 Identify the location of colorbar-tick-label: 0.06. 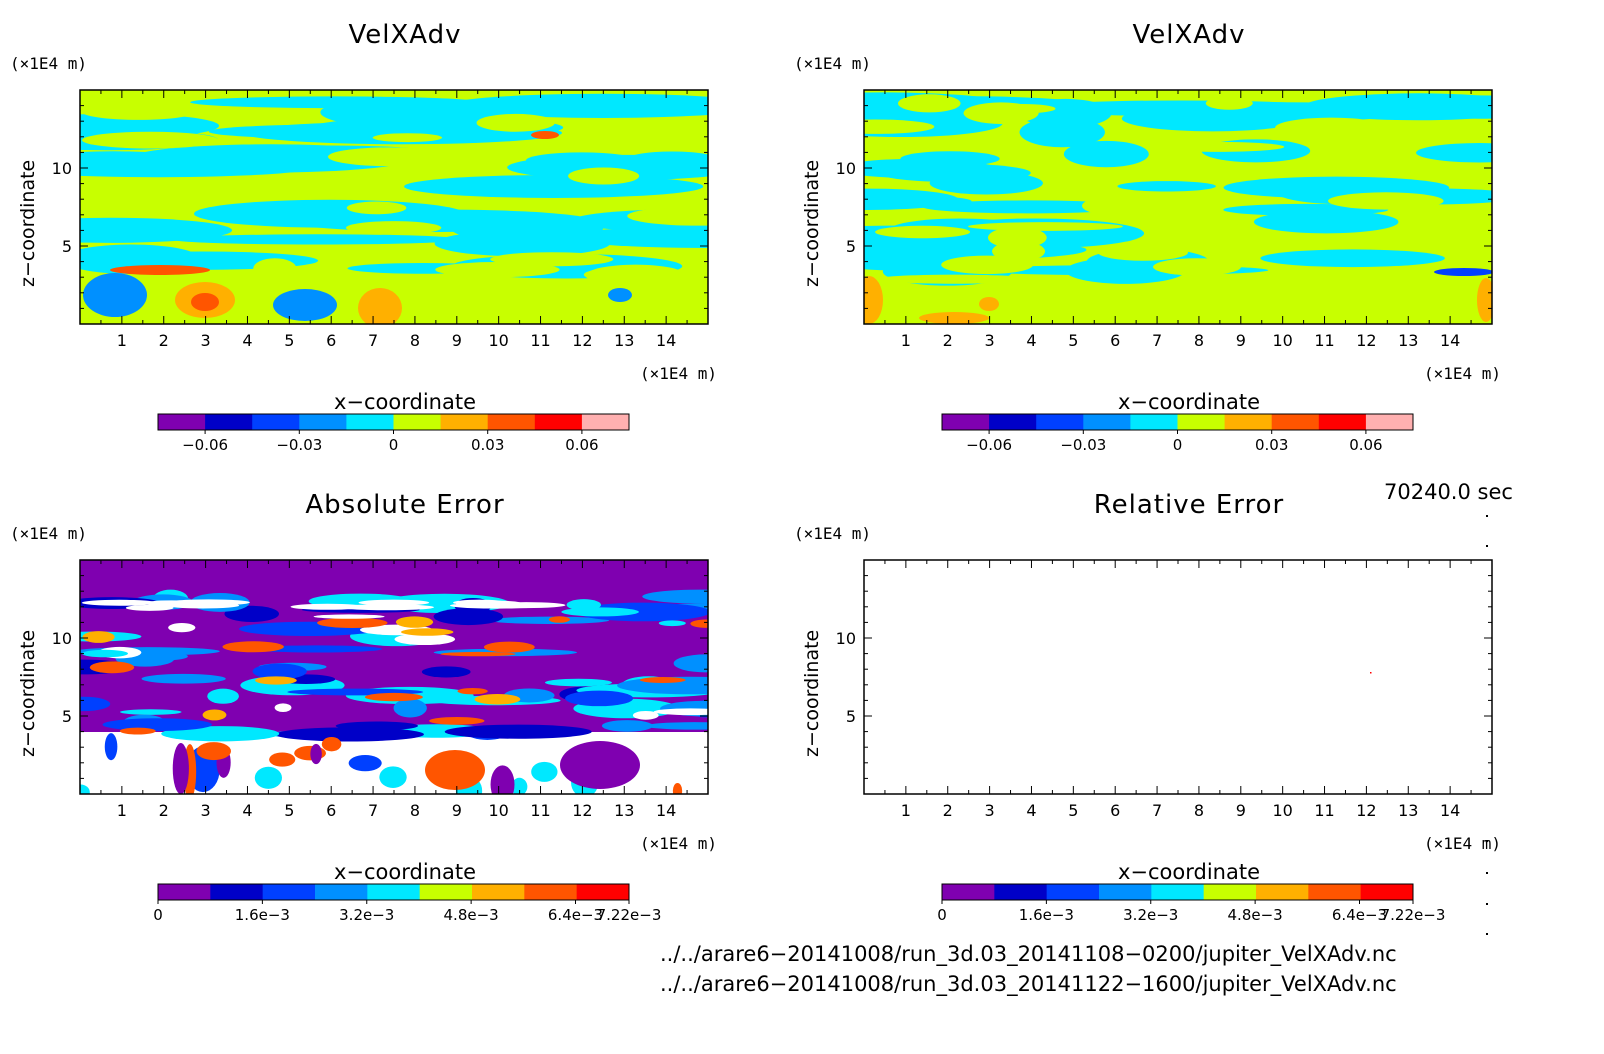
(1365, 445).